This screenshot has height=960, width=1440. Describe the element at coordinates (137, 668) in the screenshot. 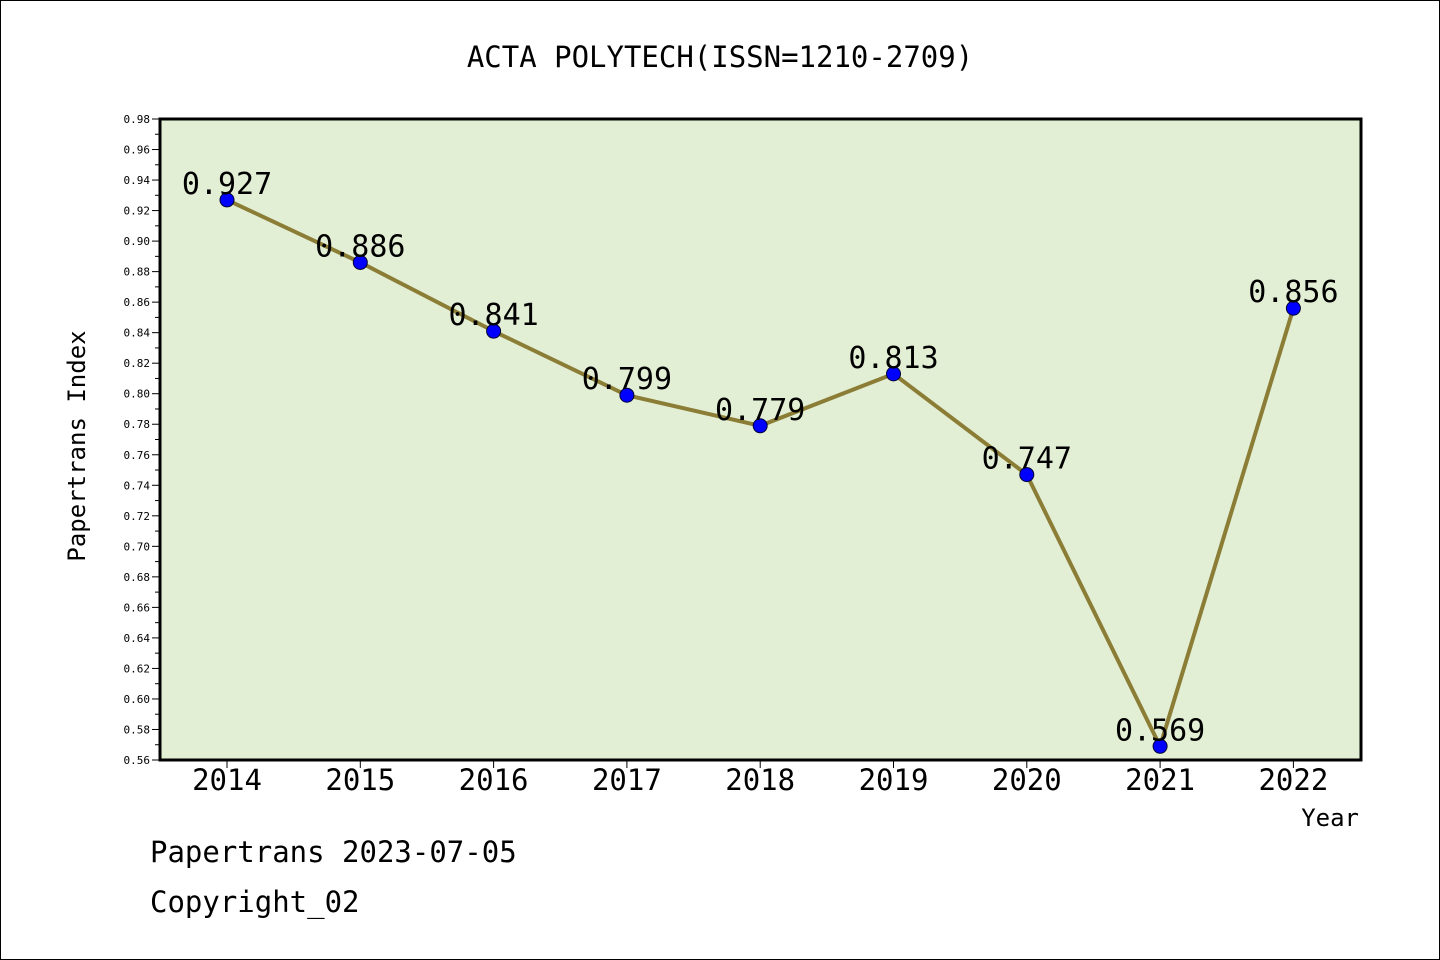

I see `y-tick-label: 0.62` at that location.